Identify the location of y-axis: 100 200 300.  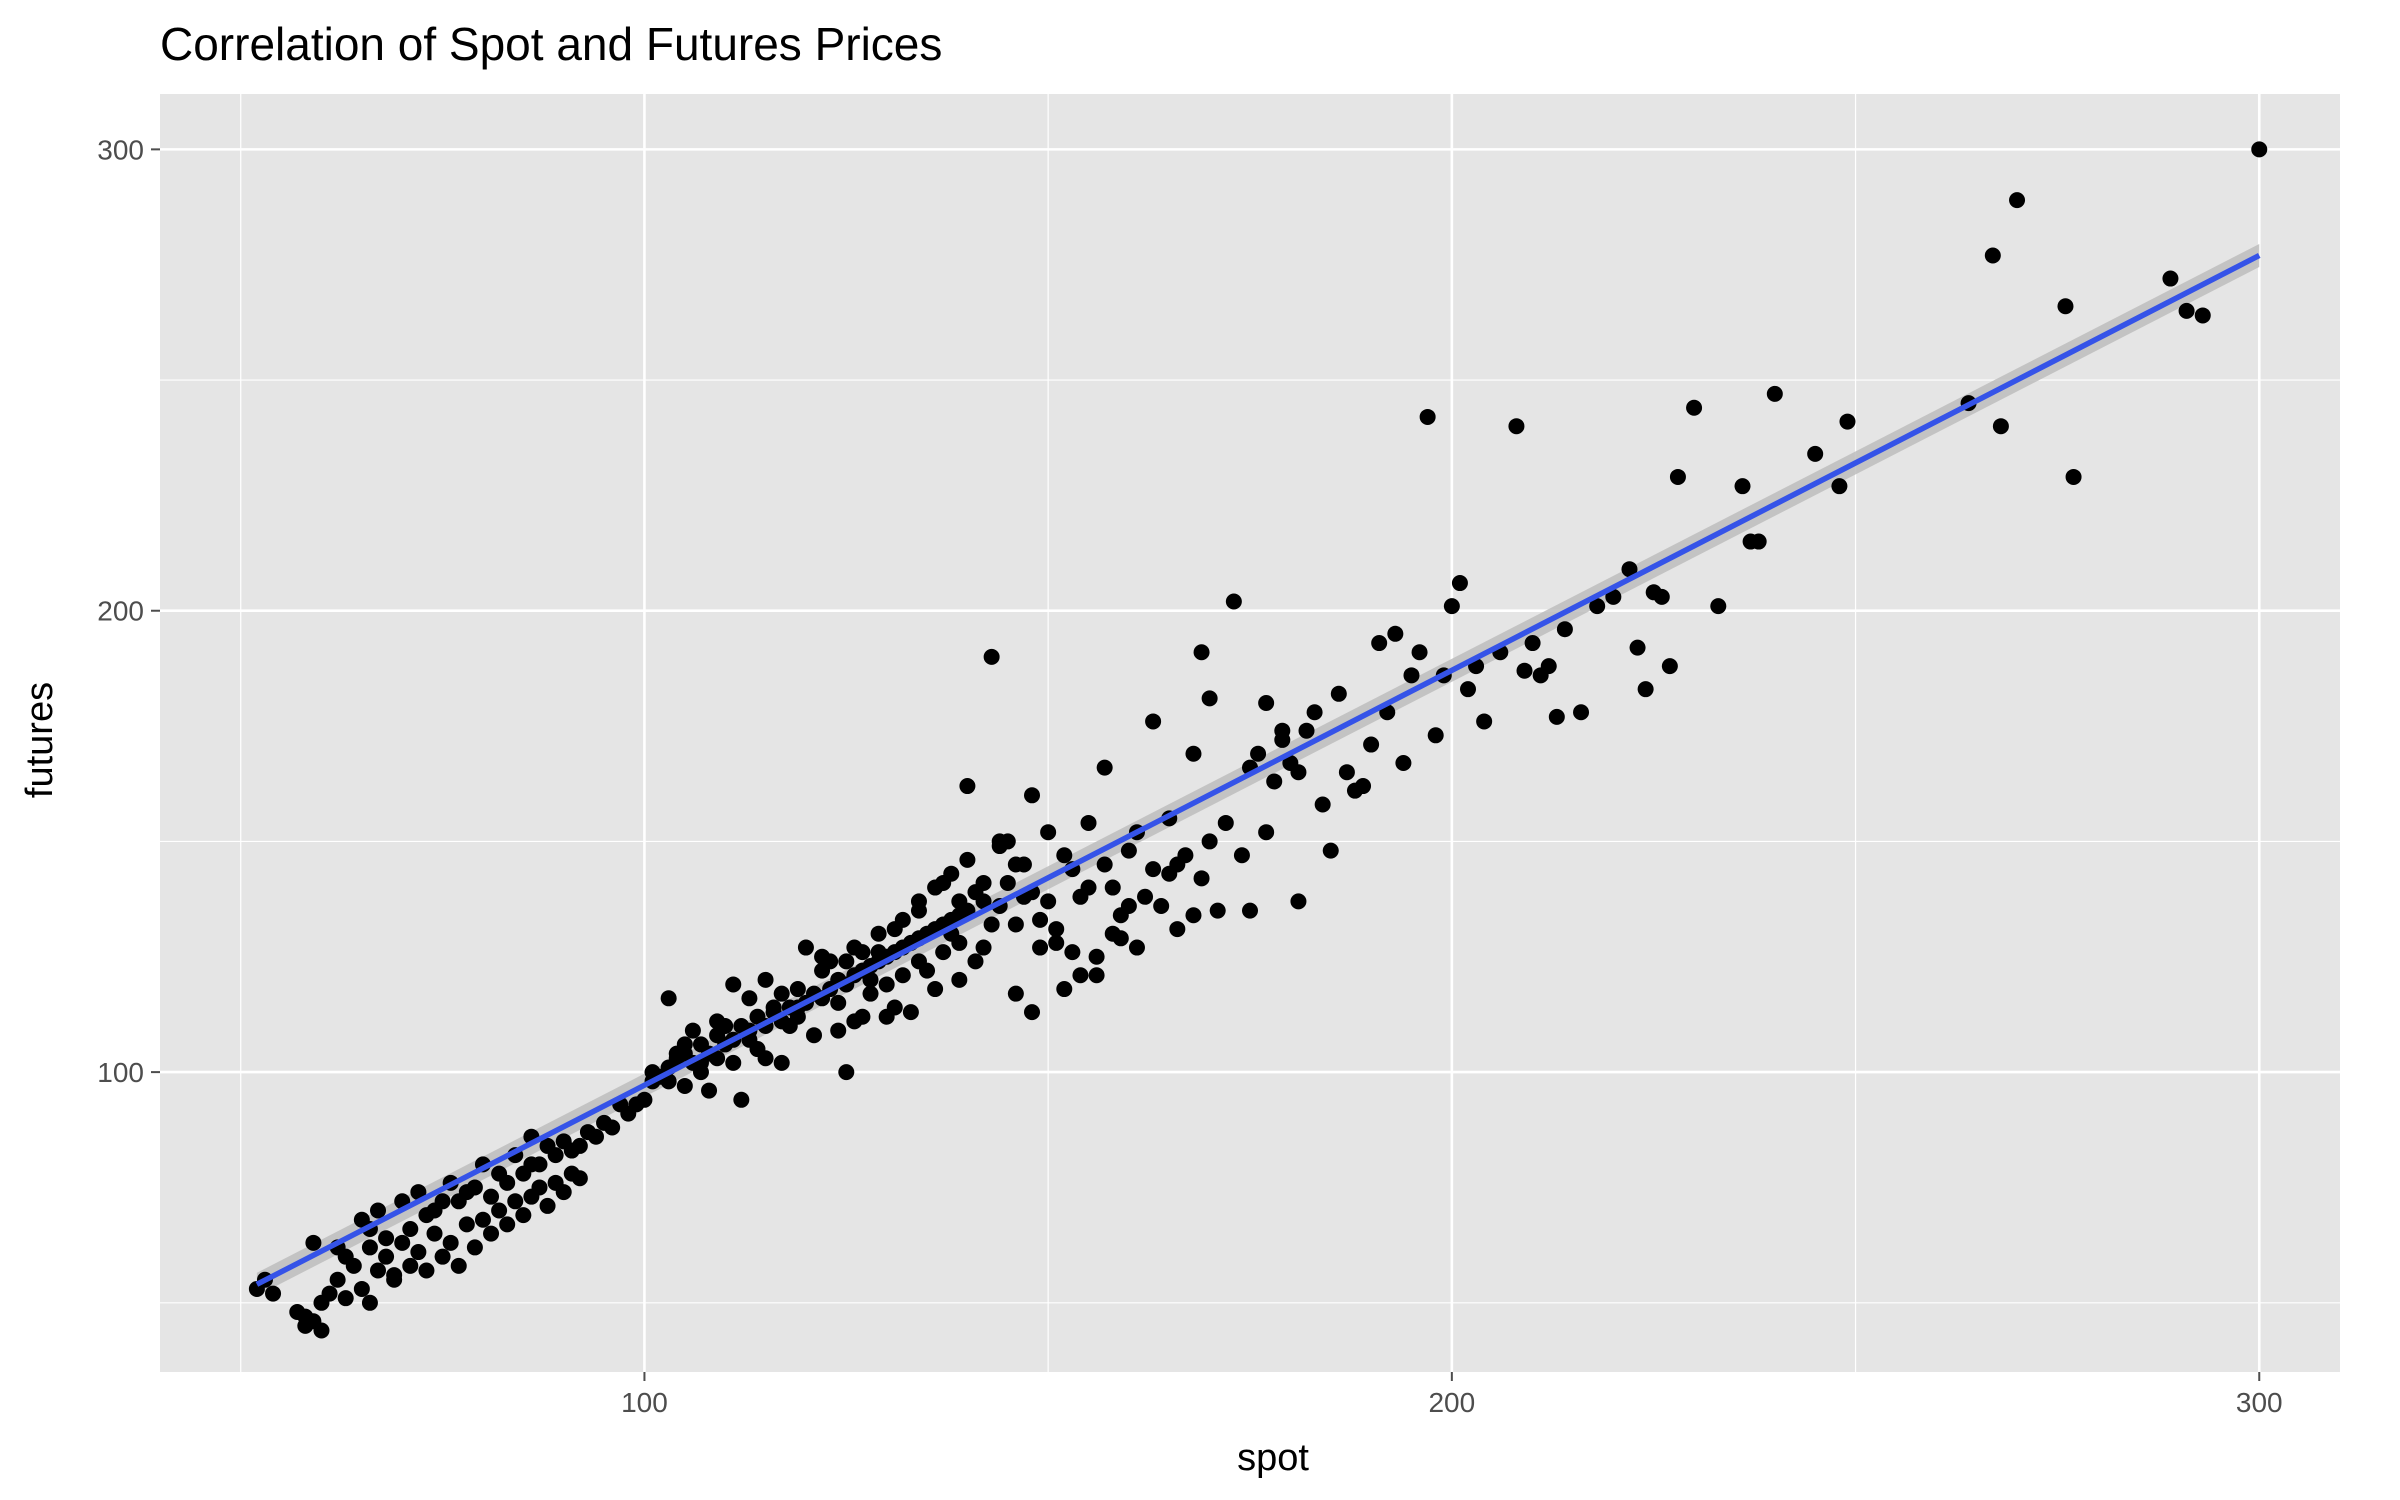
(128, 611).